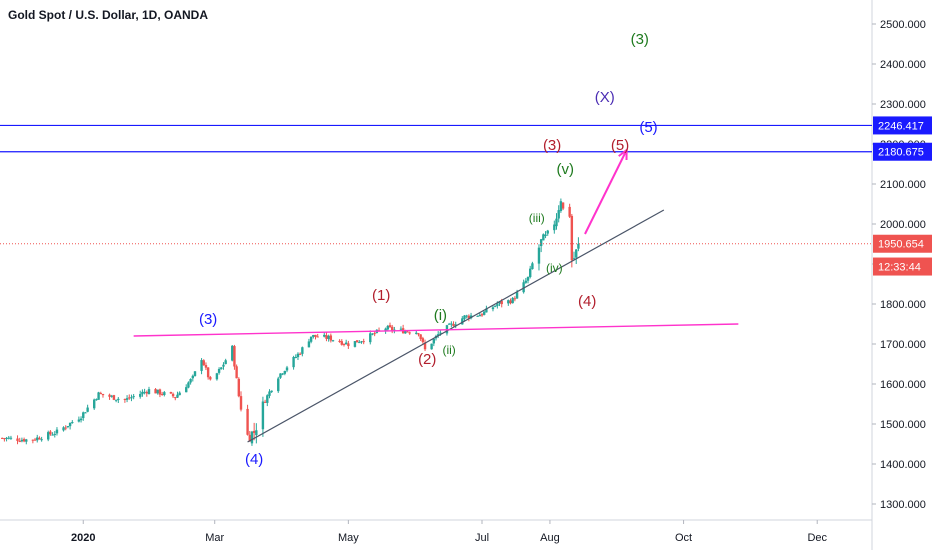 Image resolution: width=932 pixels, height=555 pixels. I want to click on wave-label: (iii), so click(537, 218).